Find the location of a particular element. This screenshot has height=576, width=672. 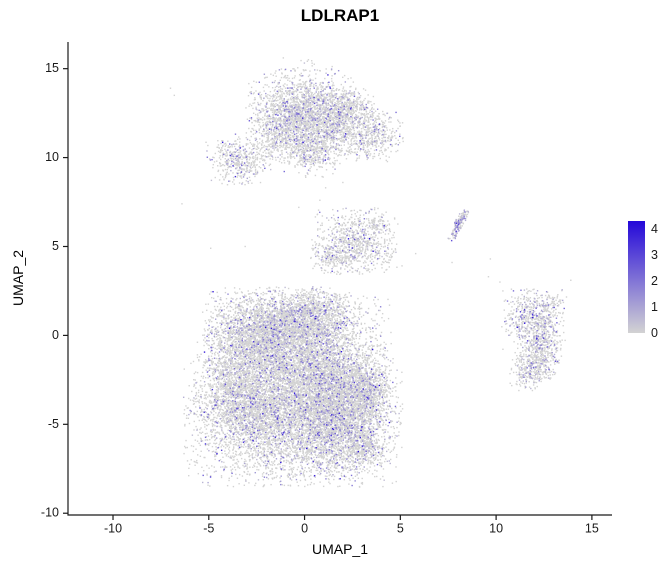

colorbar-gradient is located at coordinates (636, 277).